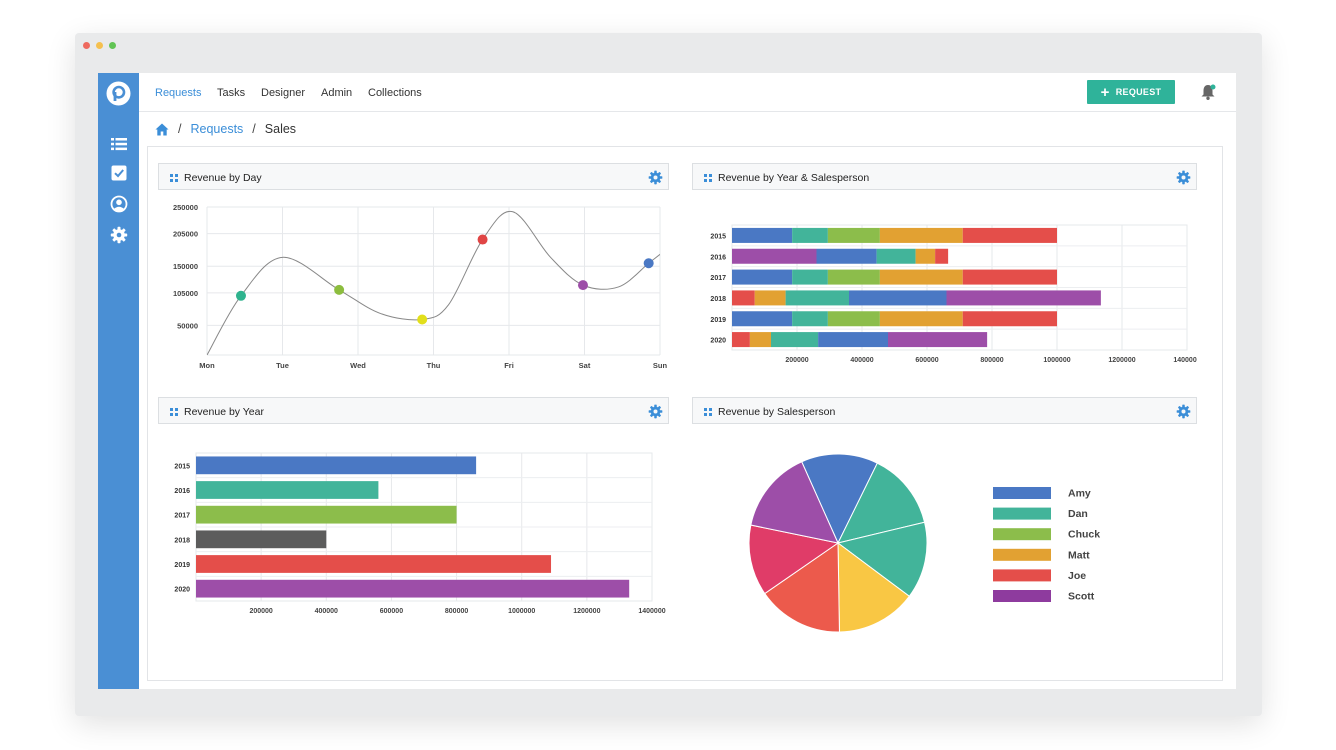  I want to click on sidebar, so click(118, 381).